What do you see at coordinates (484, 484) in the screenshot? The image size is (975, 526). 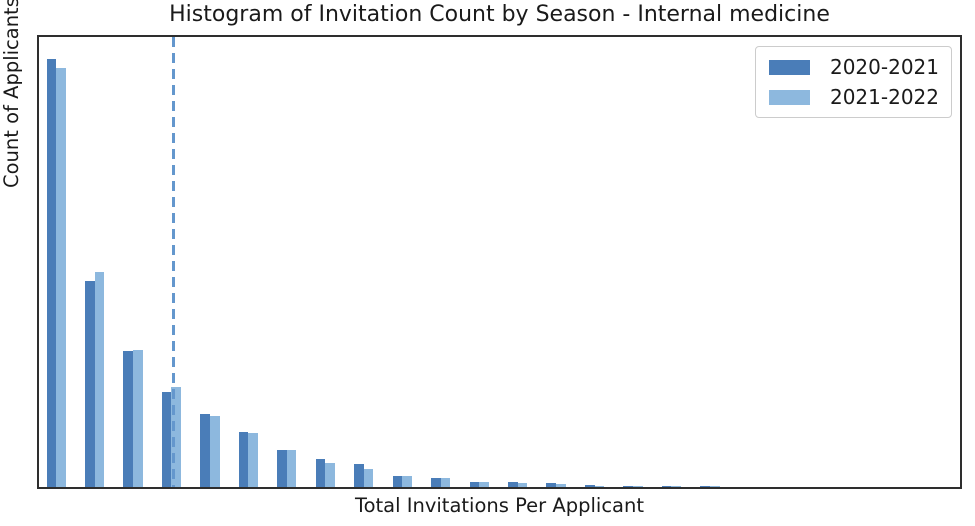 I see `bar-2021-2022-bin12` at bounding box center [484, 484].